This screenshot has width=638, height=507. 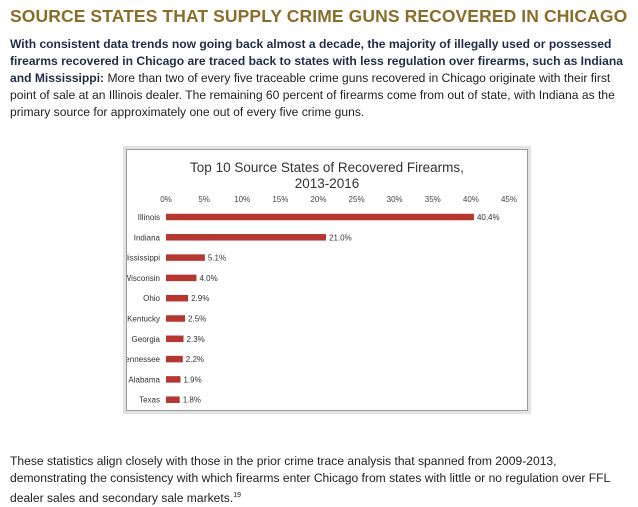 What do you see at coordinates (280, 199) in the screenshot?
I see `x-tick-label: 15%` at bounding box center [280, 199].